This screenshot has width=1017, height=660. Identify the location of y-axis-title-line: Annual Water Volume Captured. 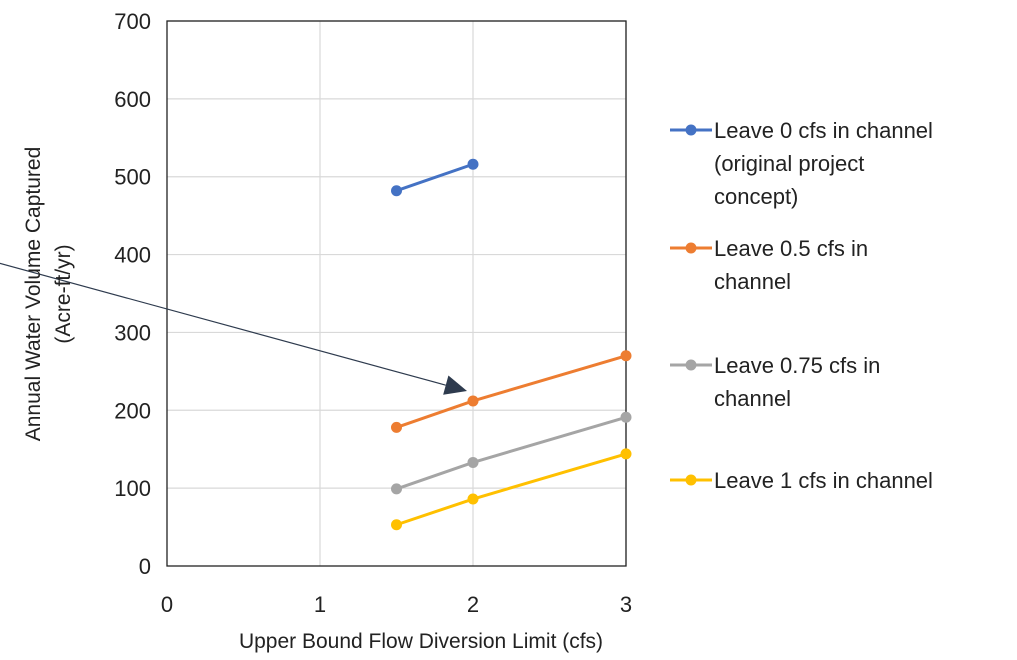
(33, 294).